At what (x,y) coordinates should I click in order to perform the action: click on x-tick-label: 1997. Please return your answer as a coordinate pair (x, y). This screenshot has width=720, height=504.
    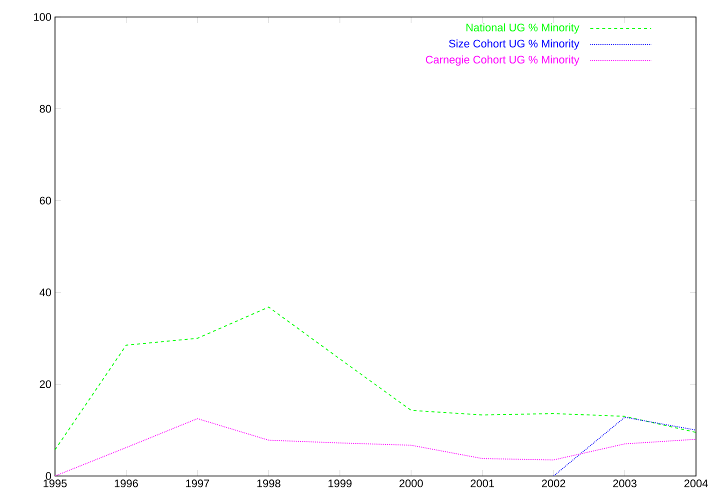
    Looking at the image, I should click on (198, 484).